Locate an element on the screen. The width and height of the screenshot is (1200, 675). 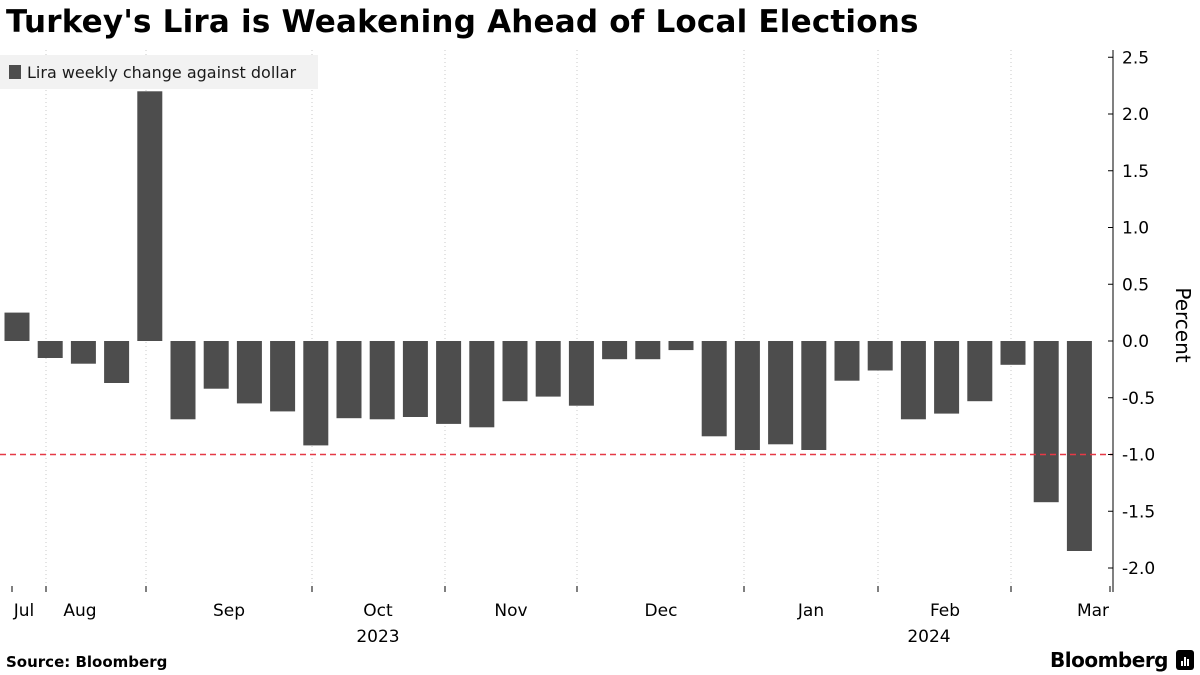
y-tick-label: -0.5 is located at coordinates (1138, 399).